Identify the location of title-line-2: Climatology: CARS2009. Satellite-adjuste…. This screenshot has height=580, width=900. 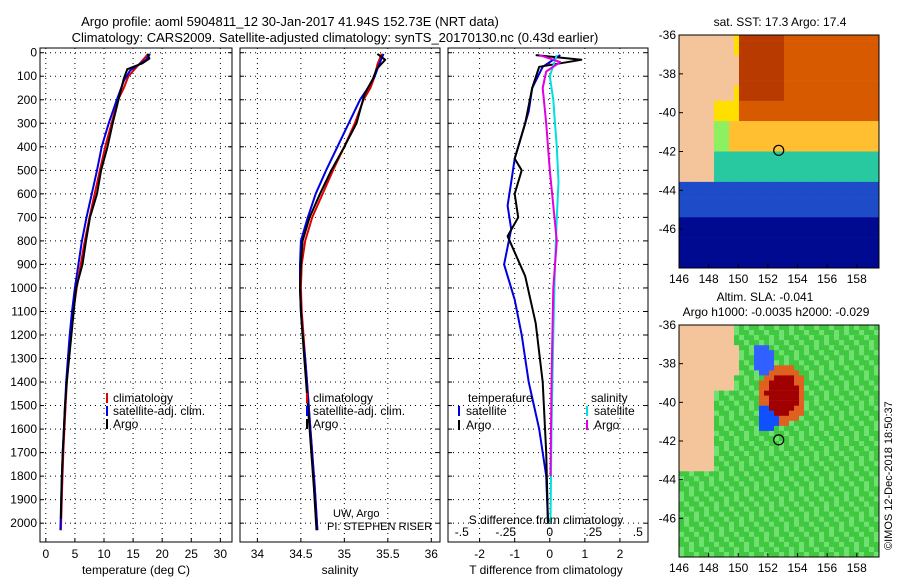
(335, 37).